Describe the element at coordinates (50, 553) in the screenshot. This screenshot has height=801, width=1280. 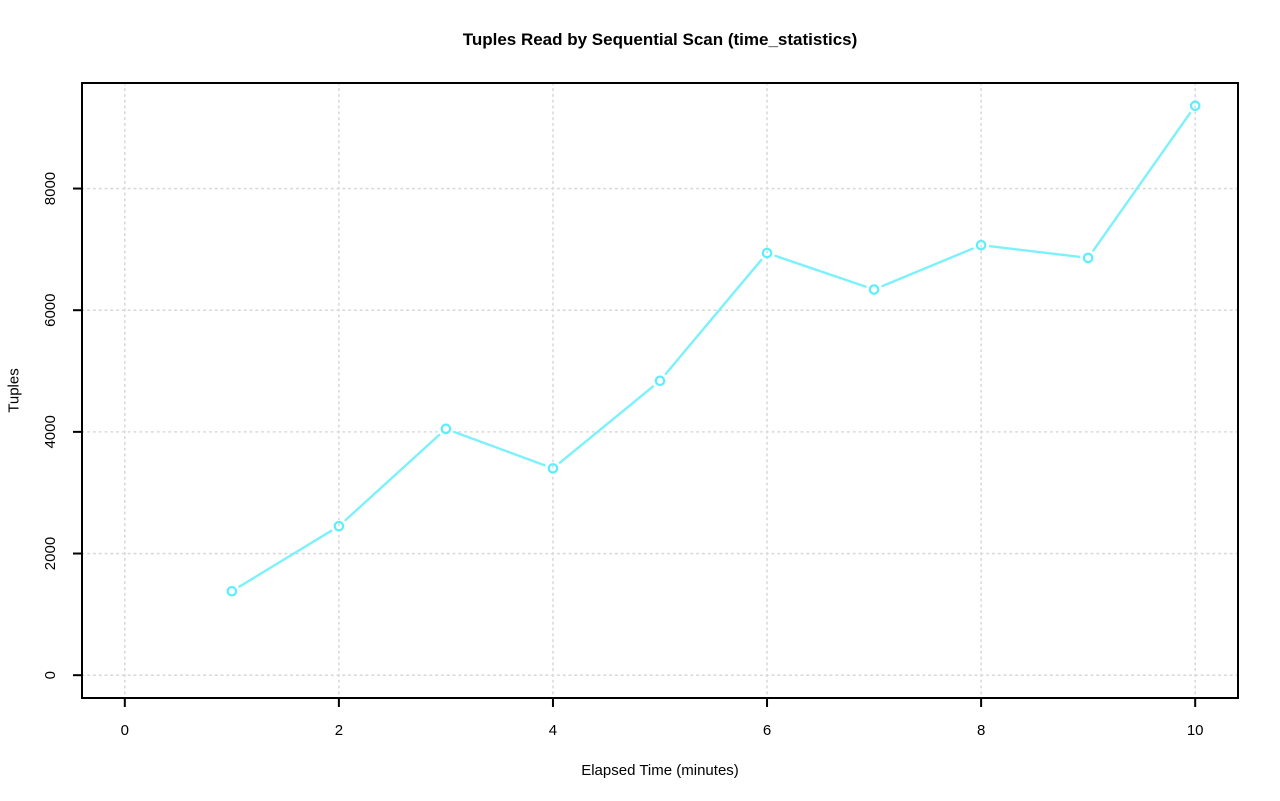
I see `y-axis-tick-label: 2000` at that location.